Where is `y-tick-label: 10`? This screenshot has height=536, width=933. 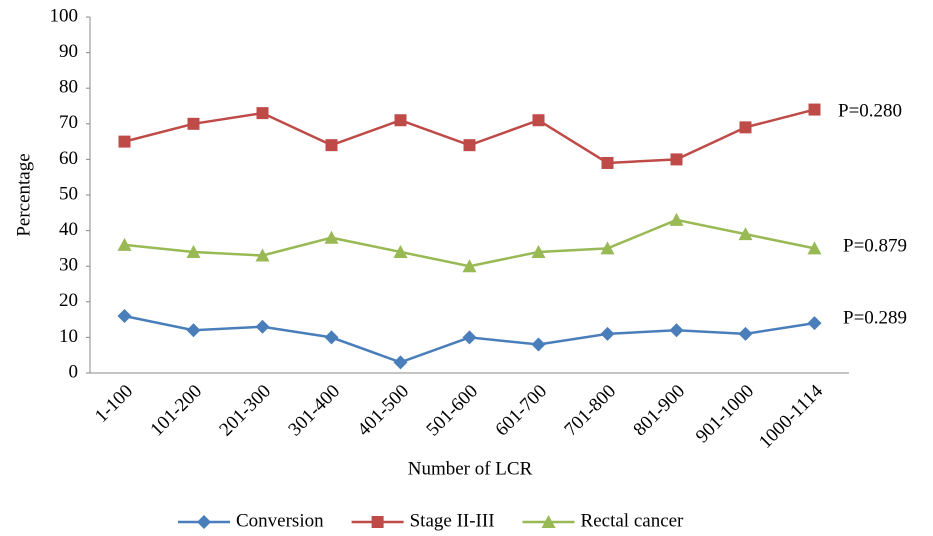
y-tick-label: 10 is located at coordinates (68, 336).